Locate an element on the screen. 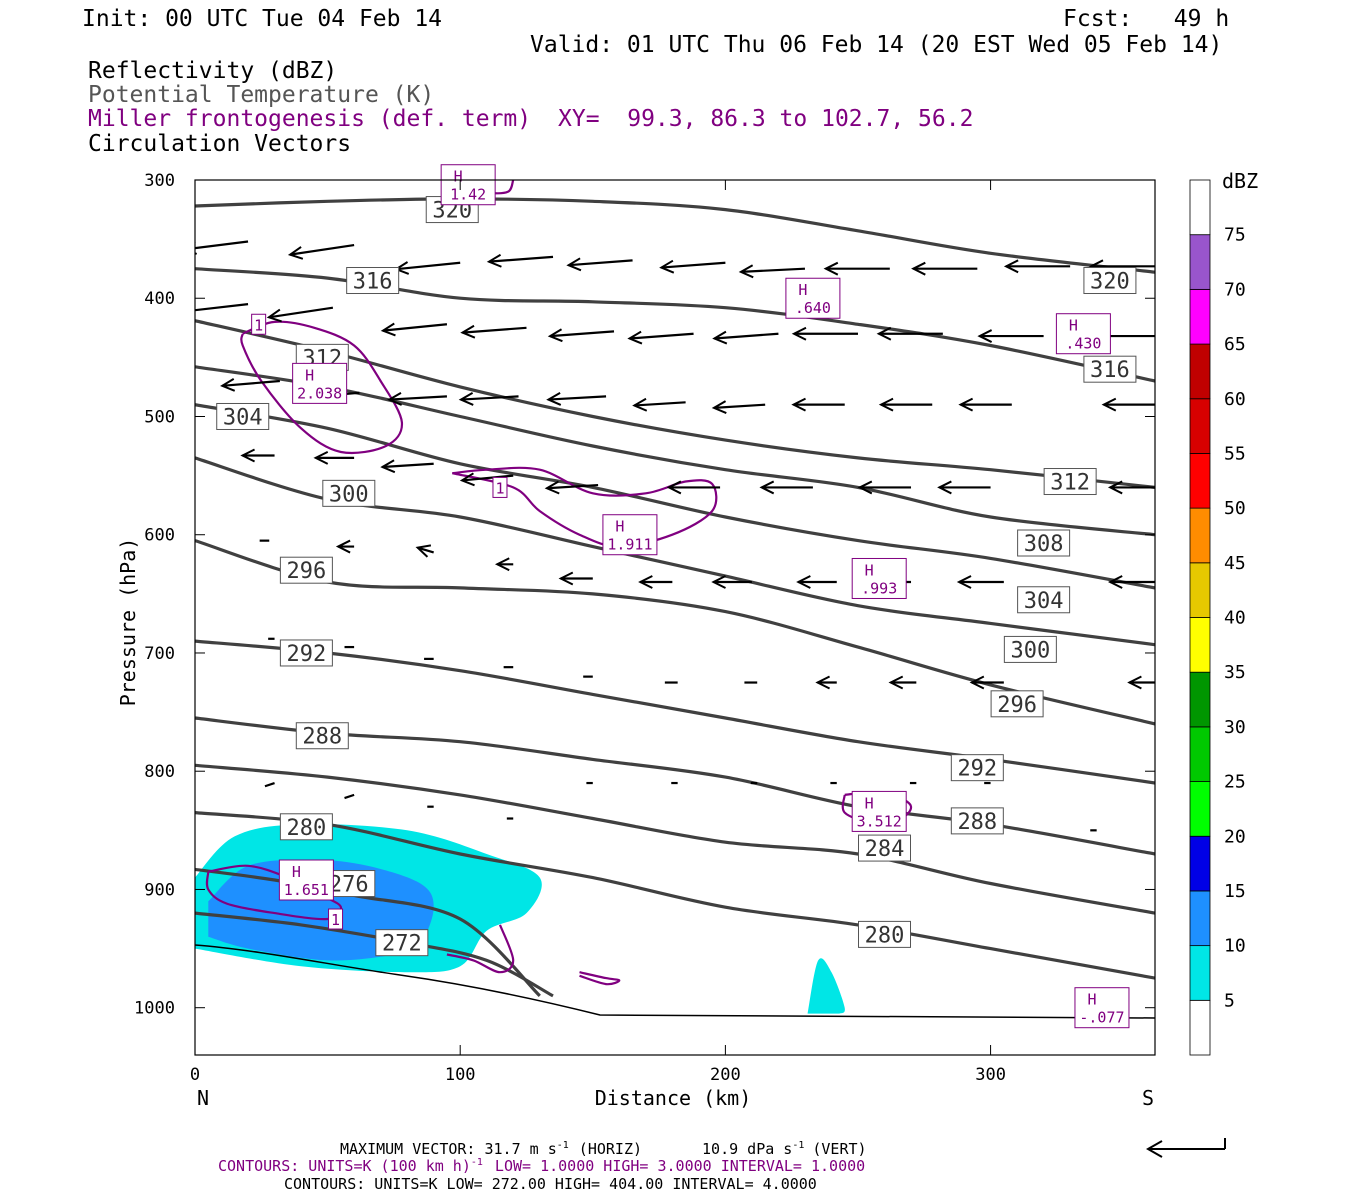 Image resolution: width=1350 pixels, height=1200 pixels. theta-label-text: 284 is located at coordinates (885, 849).